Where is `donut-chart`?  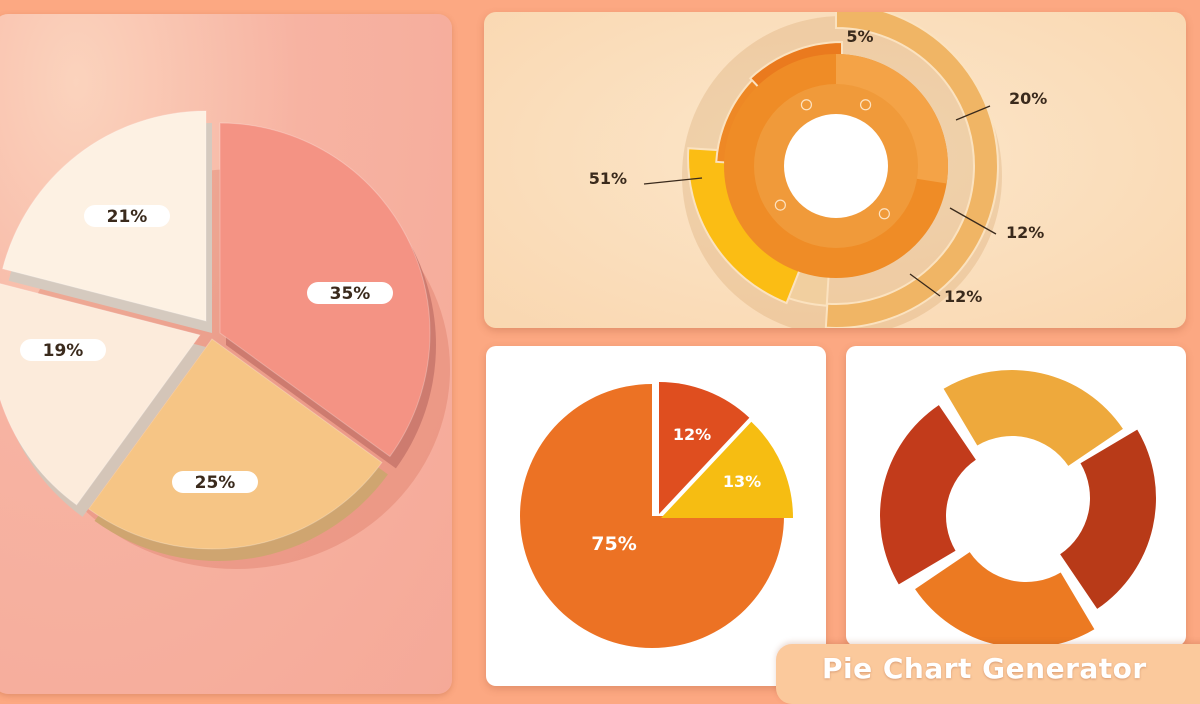
donut-chart is located at coordinates (1018, 508).